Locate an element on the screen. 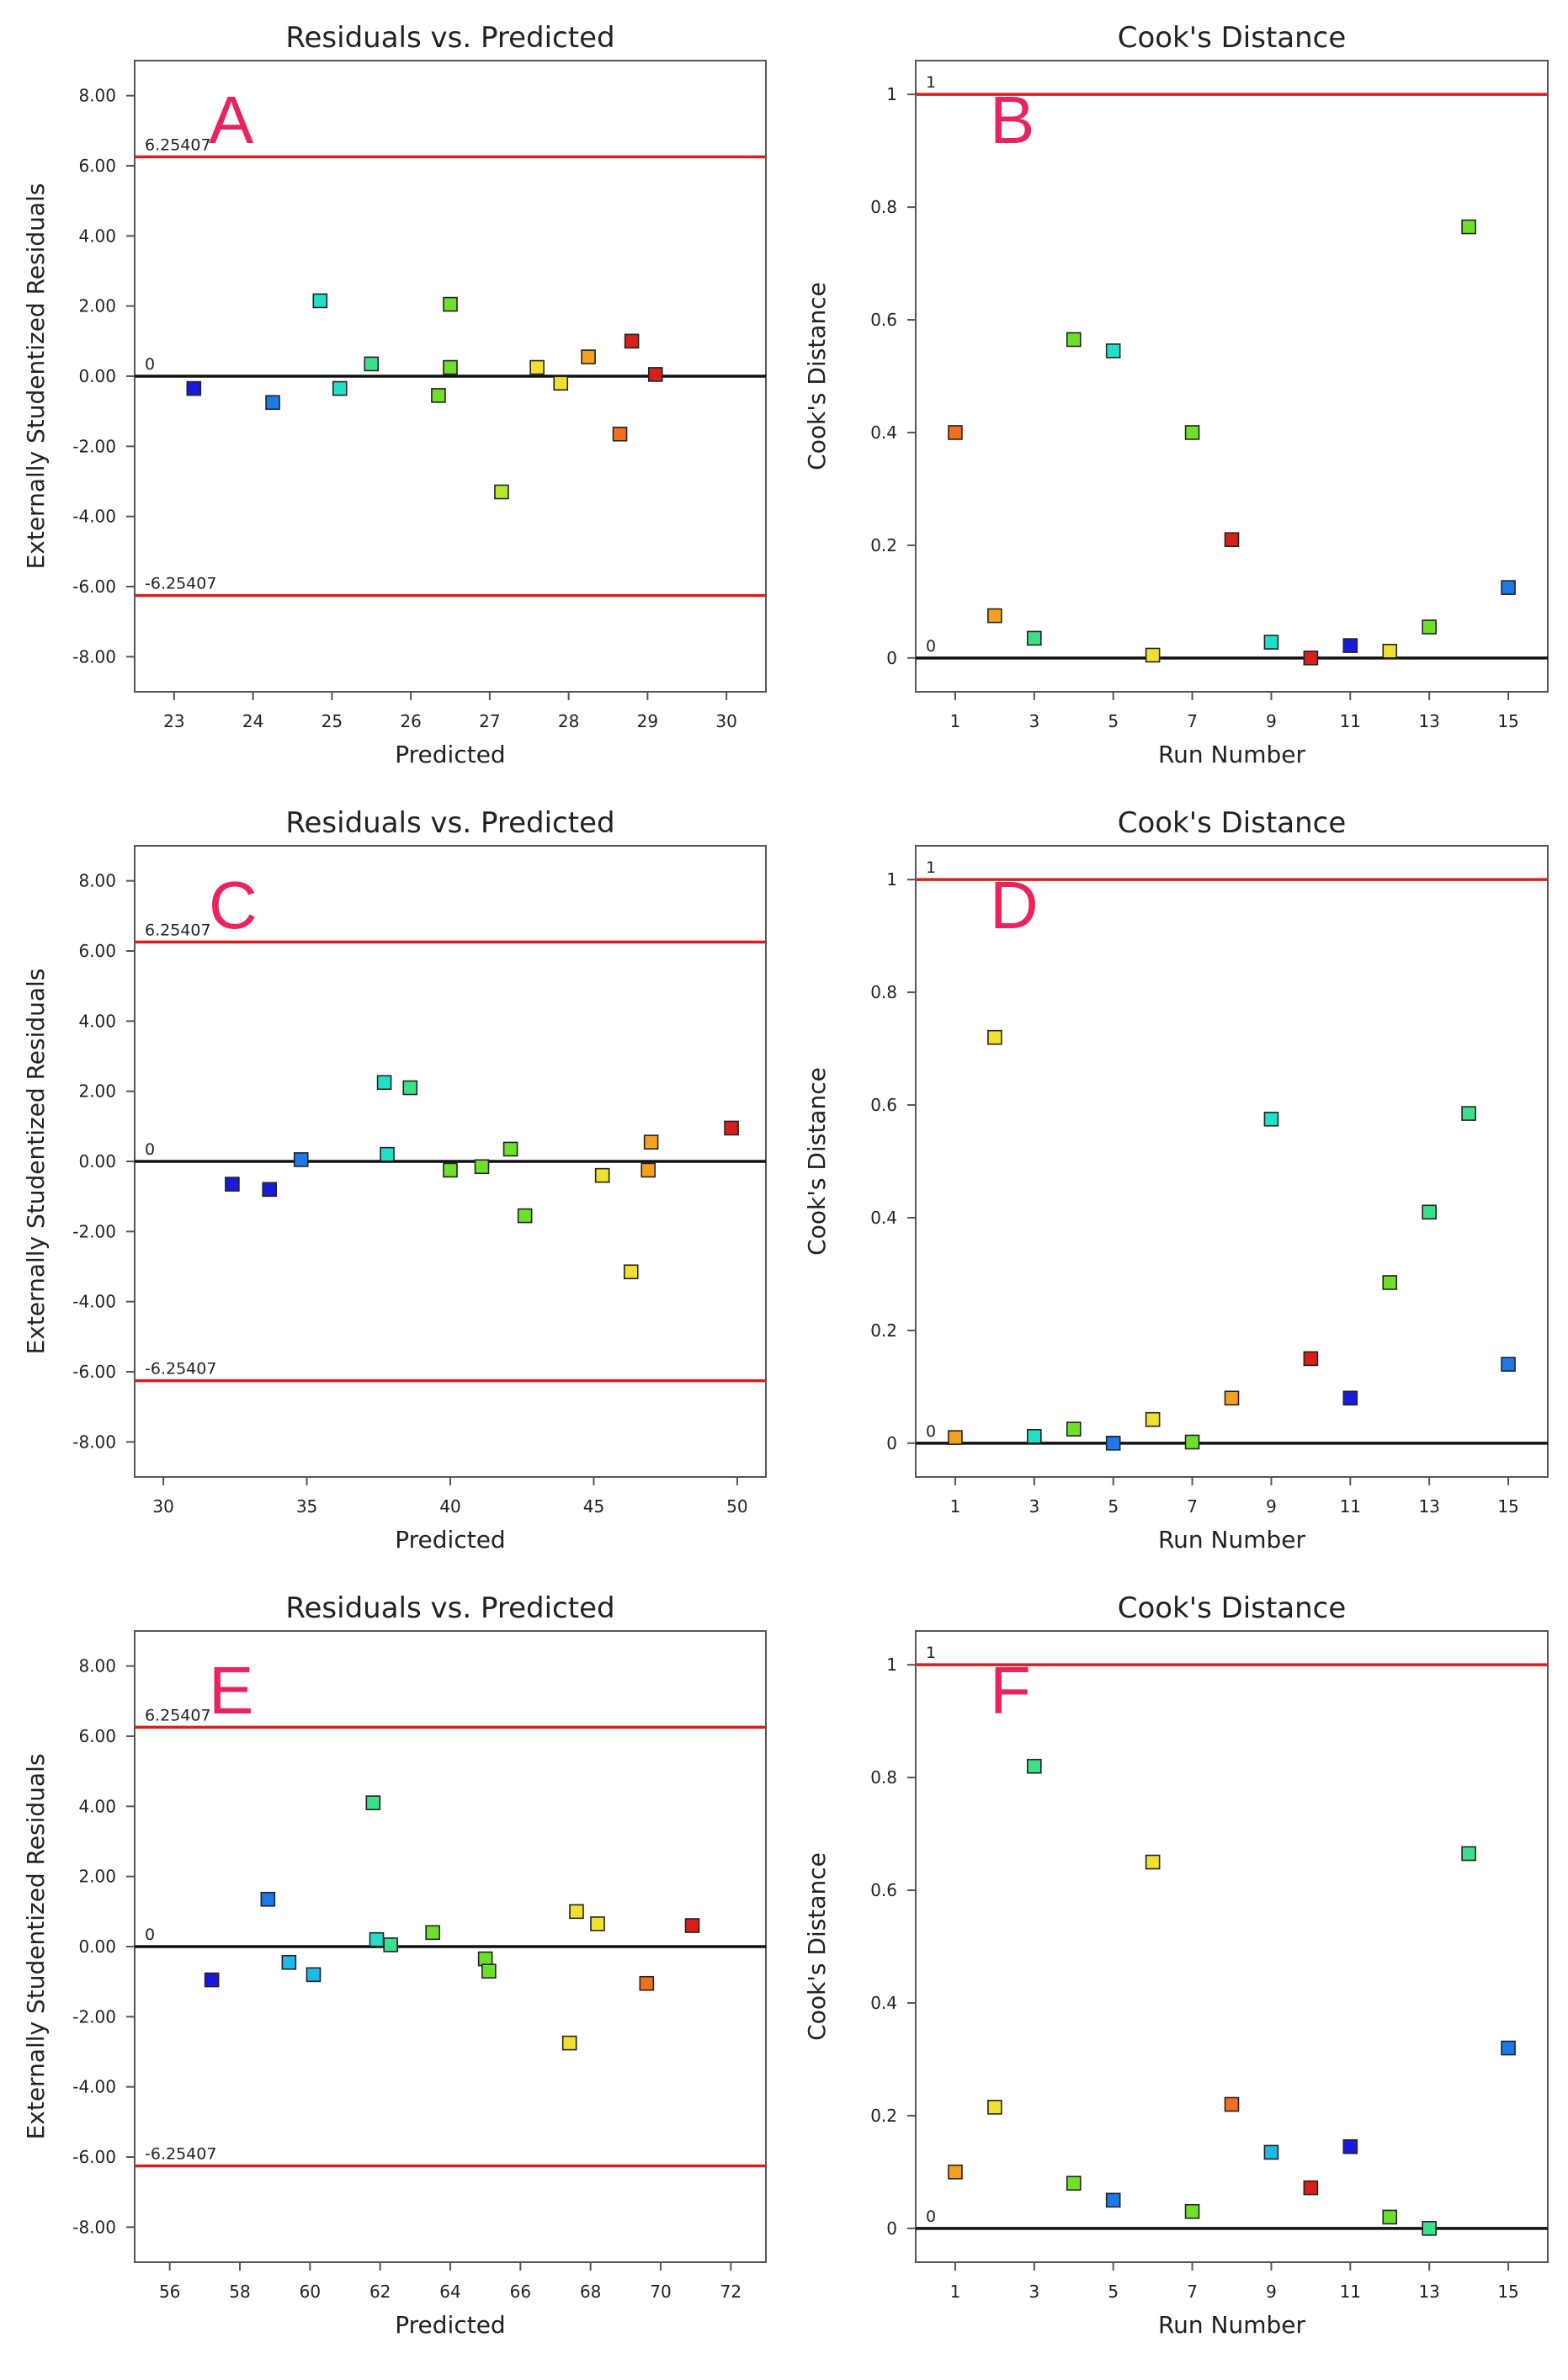  x-tick-label: 13 is located at coordinates (1429, 1506).